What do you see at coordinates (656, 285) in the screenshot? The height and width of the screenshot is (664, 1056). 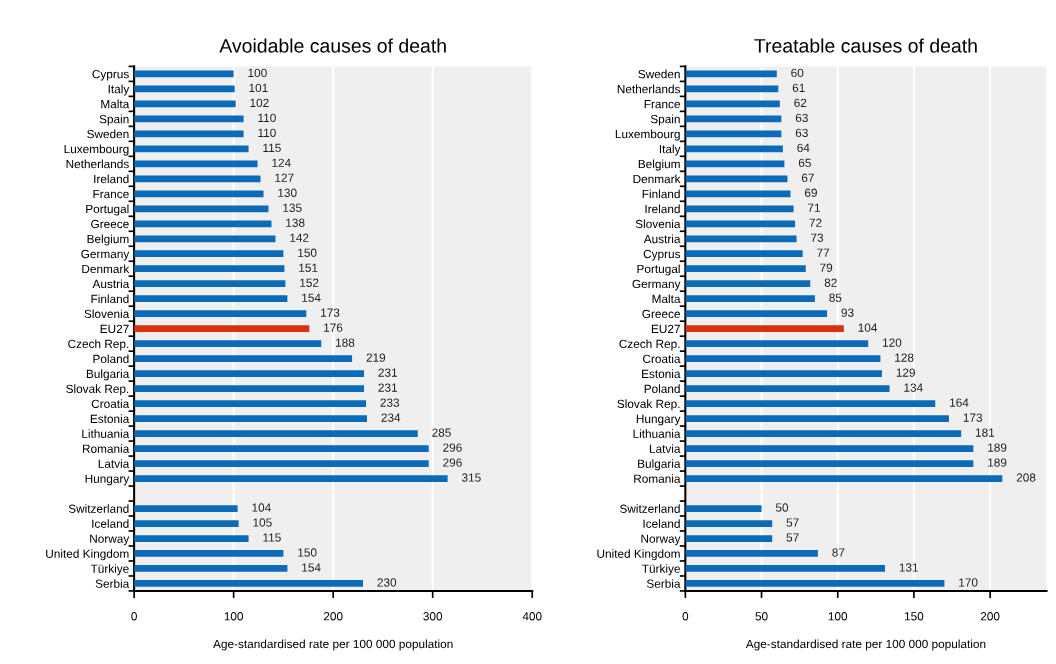 I see `y-tick-label: Germany` at bounding box center [656, 285].